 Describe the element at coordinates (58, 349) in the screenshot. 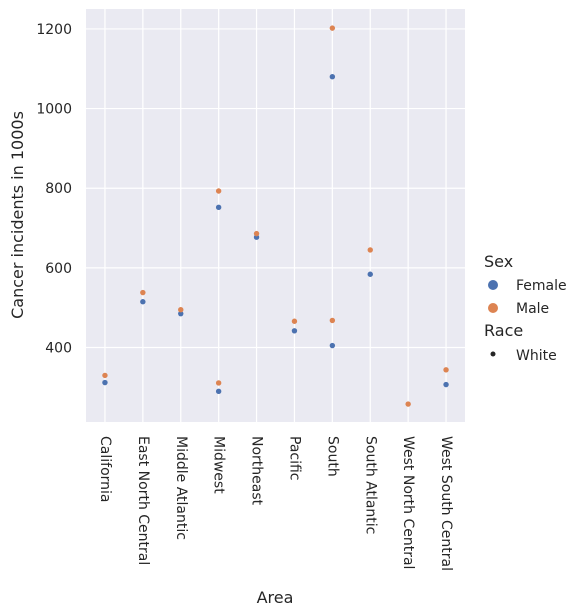

I see `y-tick-label: 400` at that location.